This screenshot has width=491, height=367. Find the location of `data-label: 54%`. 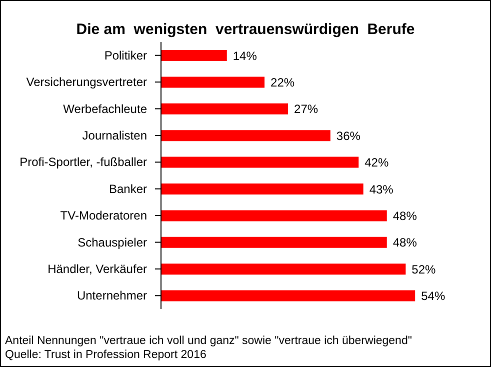

data-label: 54% is located at coordinates (433, 296).